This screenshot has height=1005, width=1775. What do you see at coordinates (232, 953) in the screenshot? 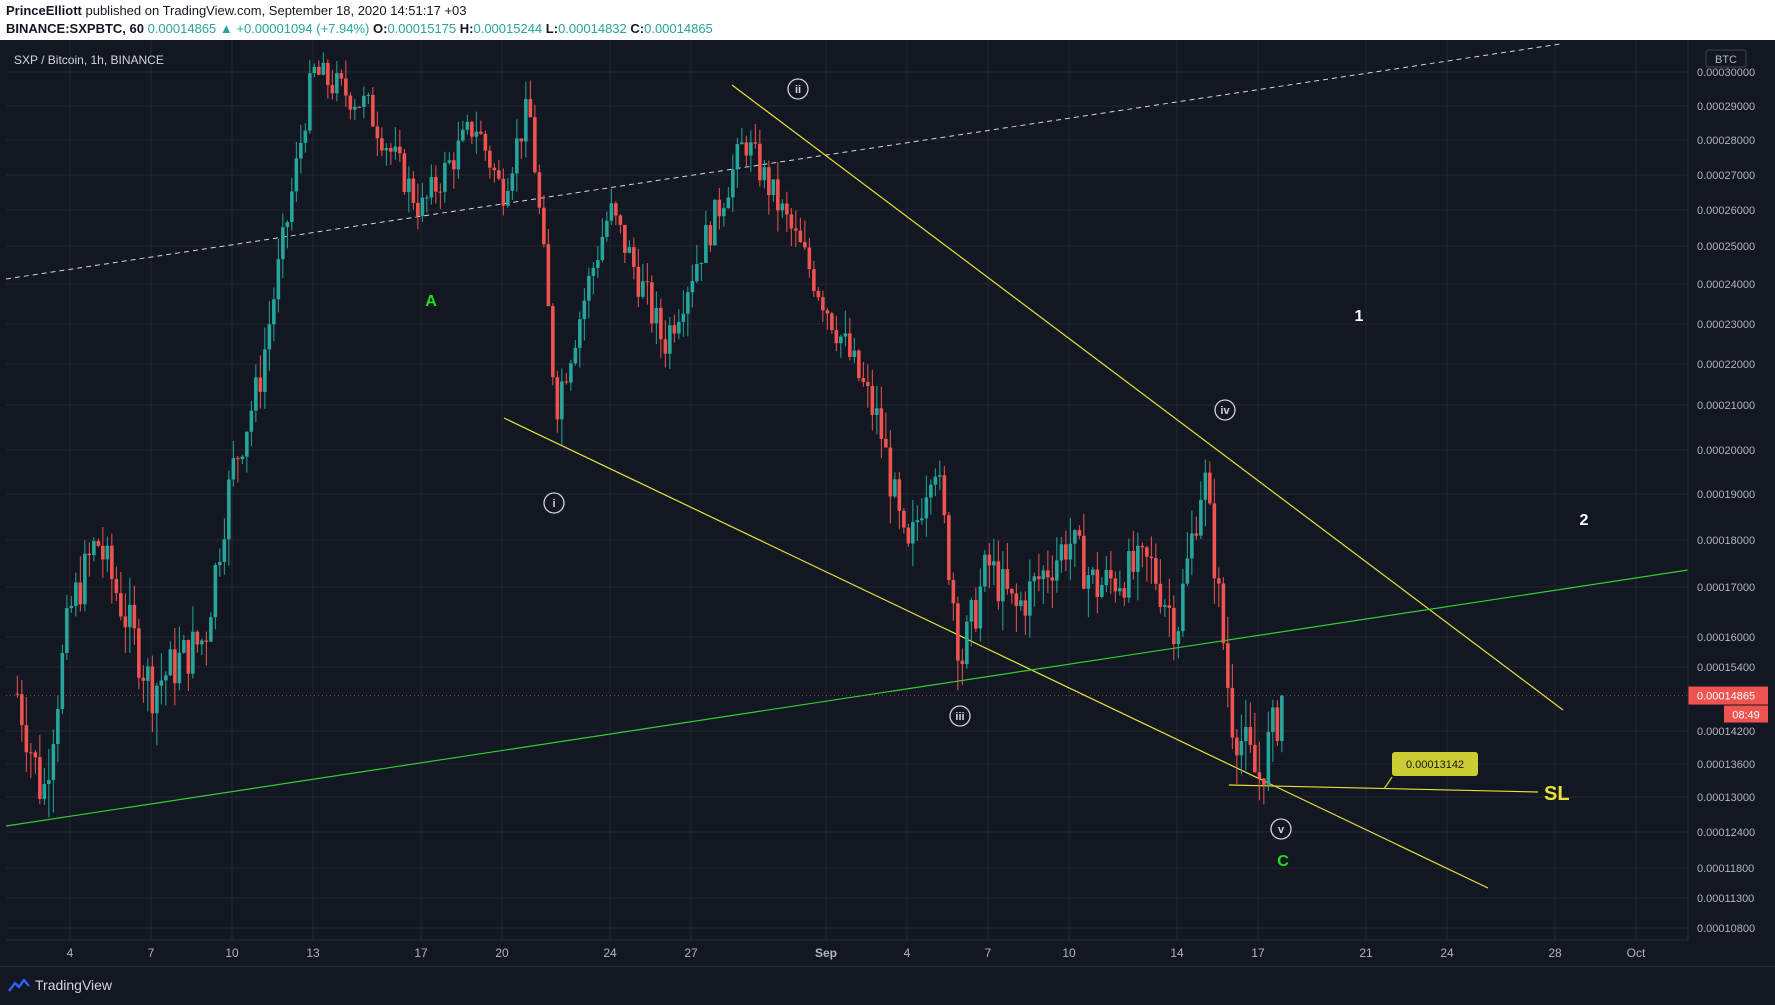
I see `time-tick-label: 10` at bounding box center [232, 953].